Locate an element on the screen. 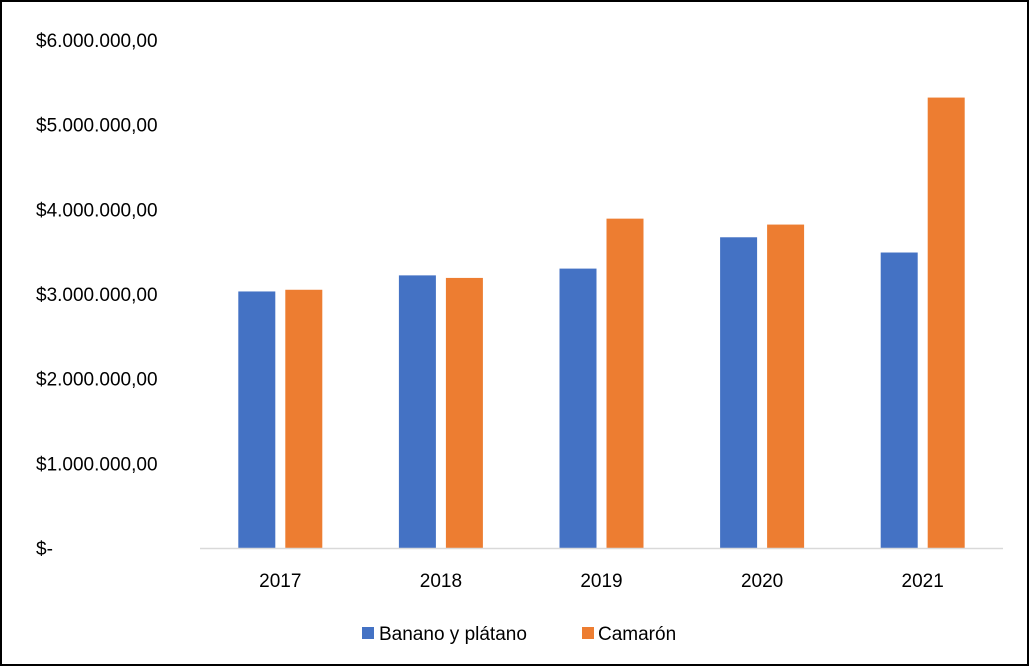 The width and height of the screenshot is (1029, 666). y-tick-label: $3.000.000,00 is located at coordinates (97, 295).